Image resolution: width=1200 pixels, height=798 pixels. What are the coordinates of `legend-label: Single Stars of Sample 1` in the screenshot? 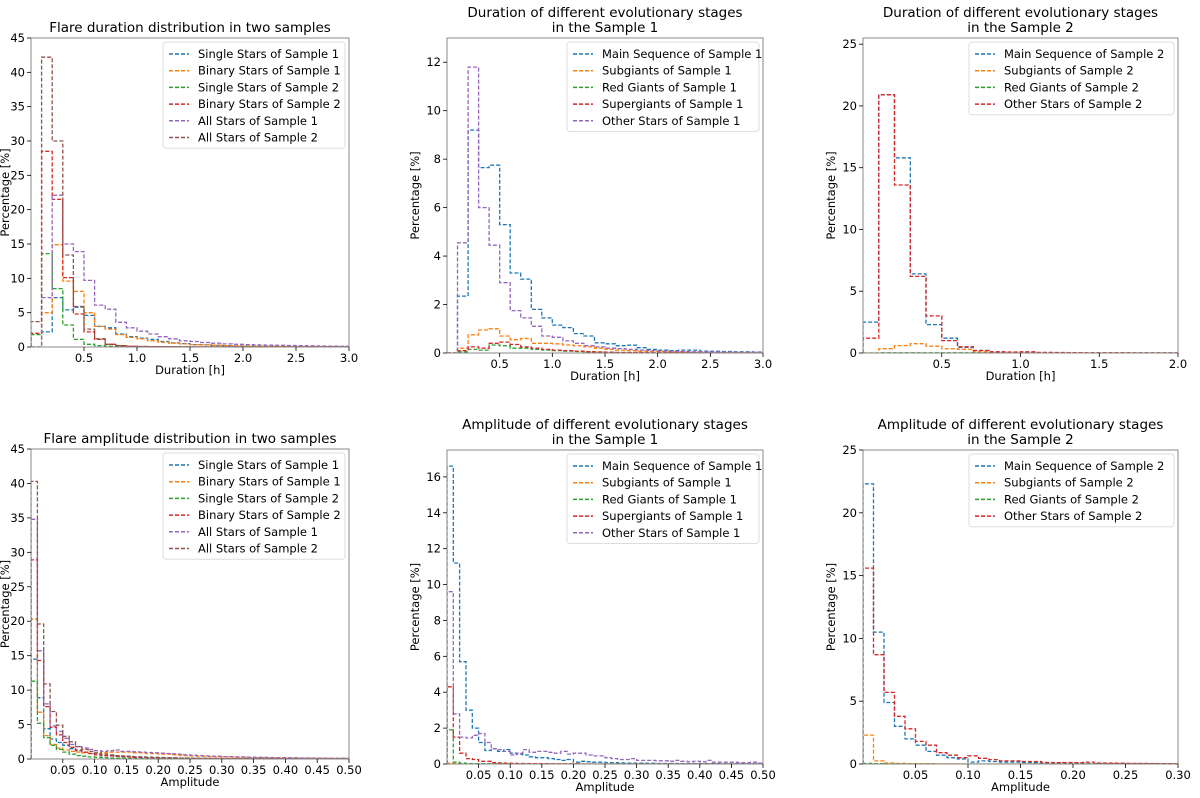 It's located at (268, 465).